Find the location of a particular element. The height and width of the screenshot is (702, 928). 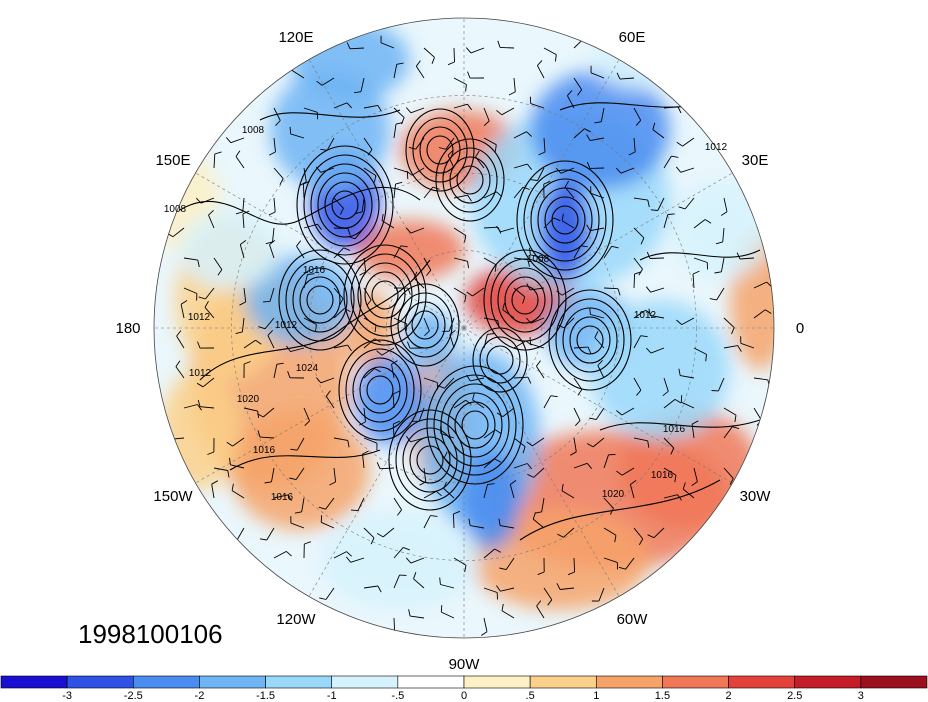

colorbar-tick-label: -2.5 is located at coordinates (133, 696).